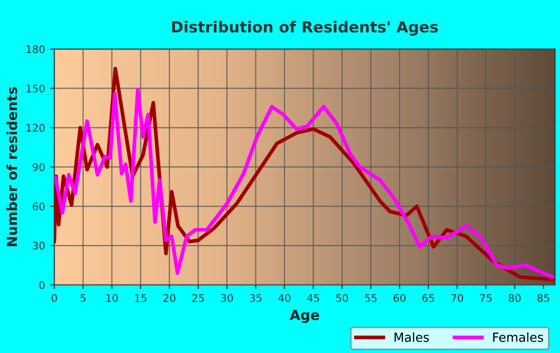 The image size is (560, 353). I want to click on x-tick-label: 25, so click(198, 298).